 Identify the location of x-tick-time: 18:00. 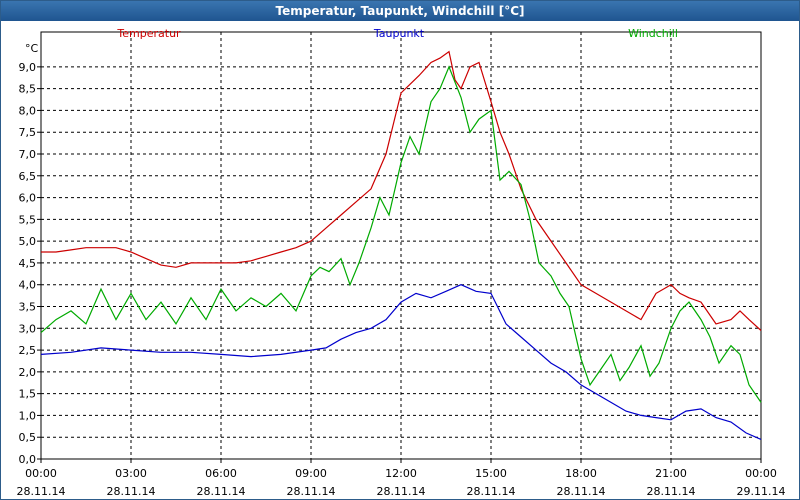
(581, 473).